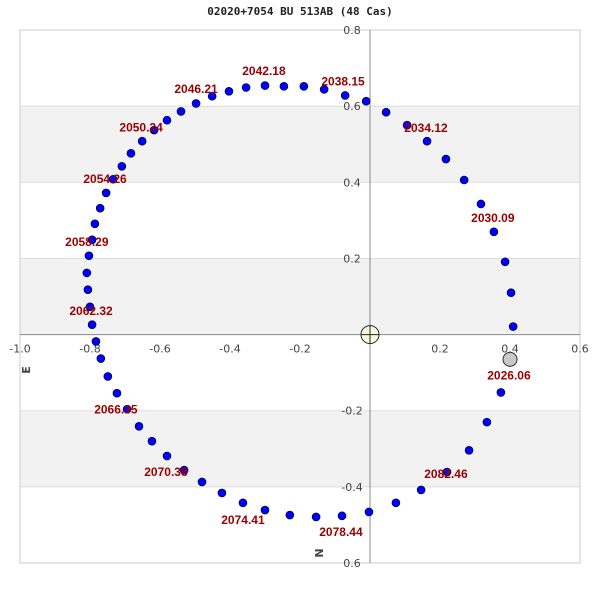 This screenshot has width=600, height=600. Describe the element at coordinates (19, 349) in the screenshot. I see `x-tick-label: -1.0` at that location.